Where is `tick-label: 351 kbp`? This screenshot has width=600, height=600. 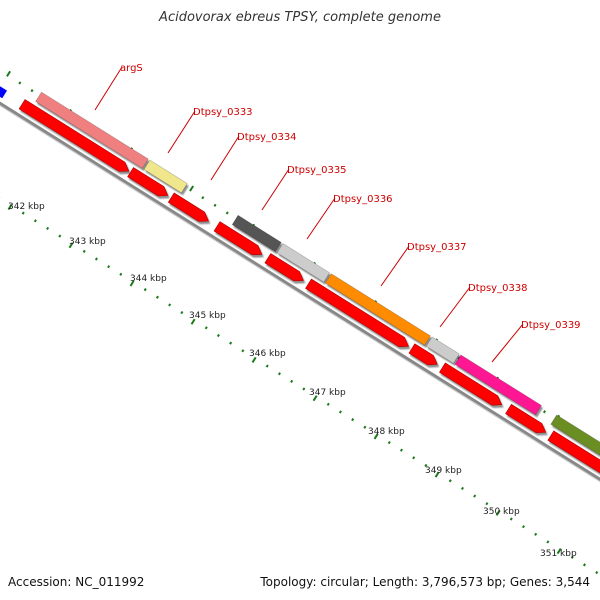 tick-label: 351 kbp is located at coordinates (558, 554).